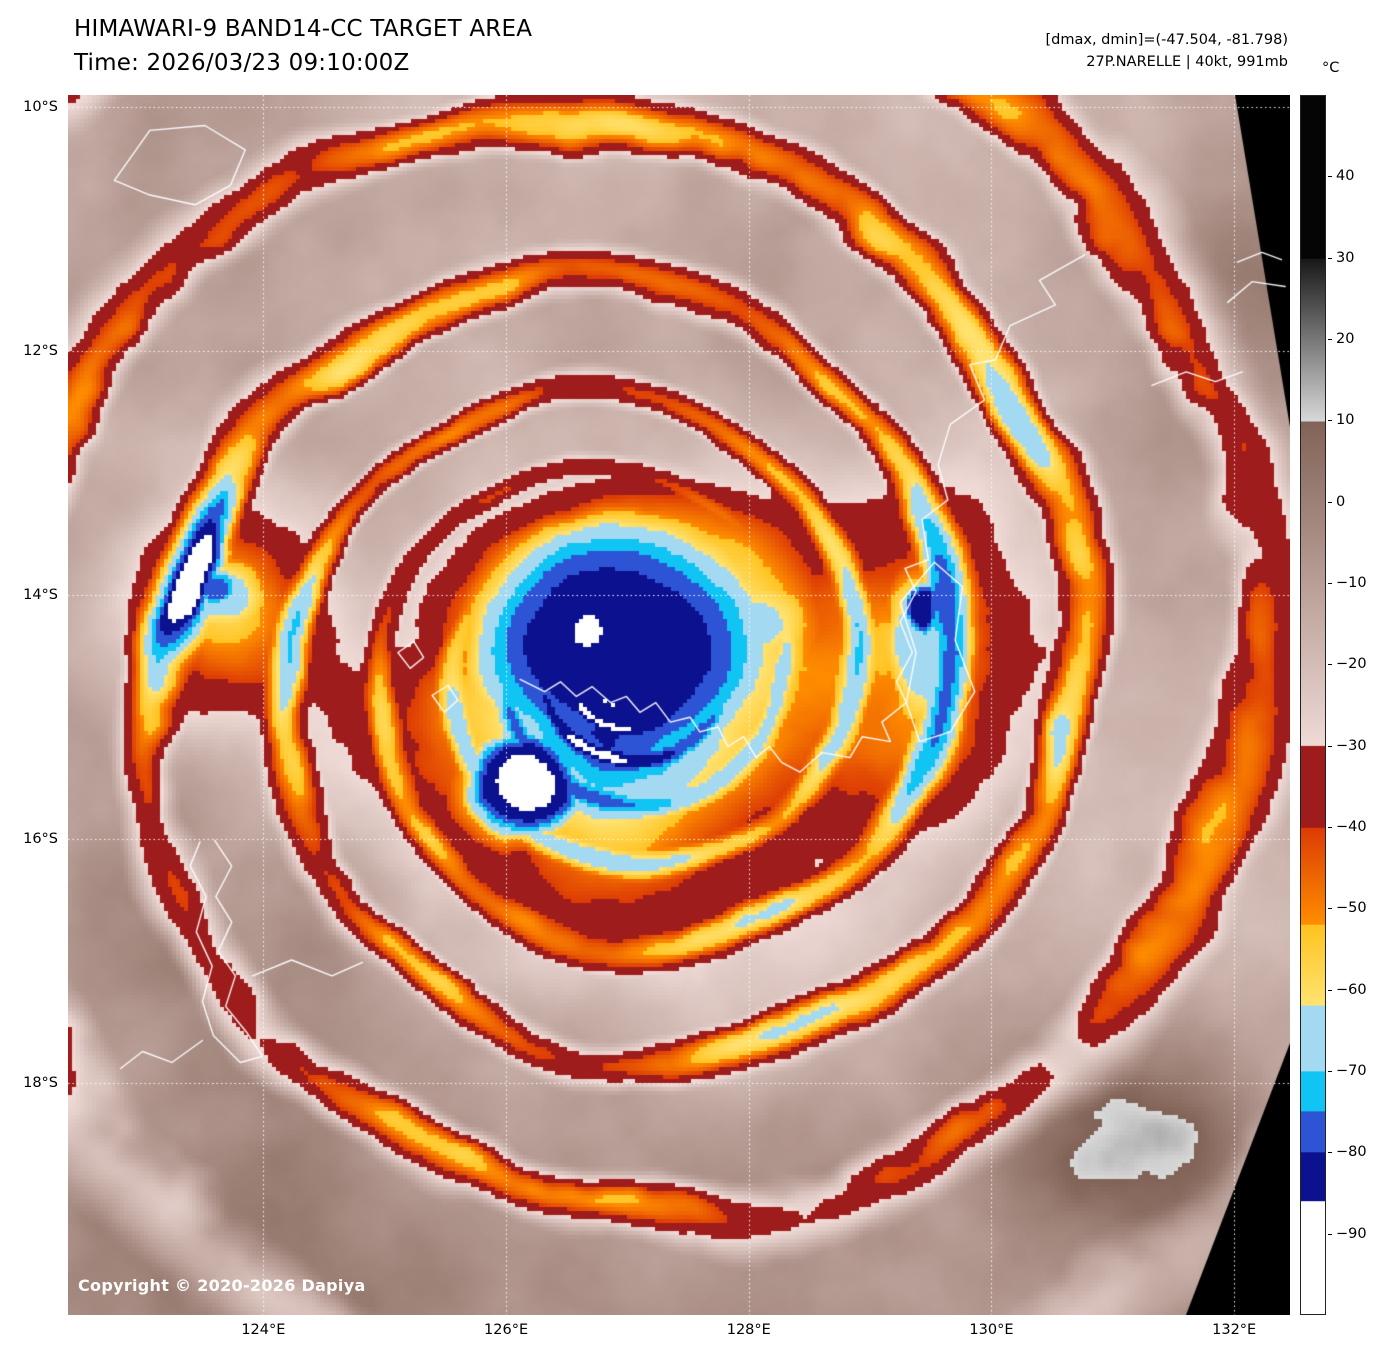  Describe the element at coordinates (40, 595) in the screenshot. I see `lat-tick-label: 14°S` at that location.